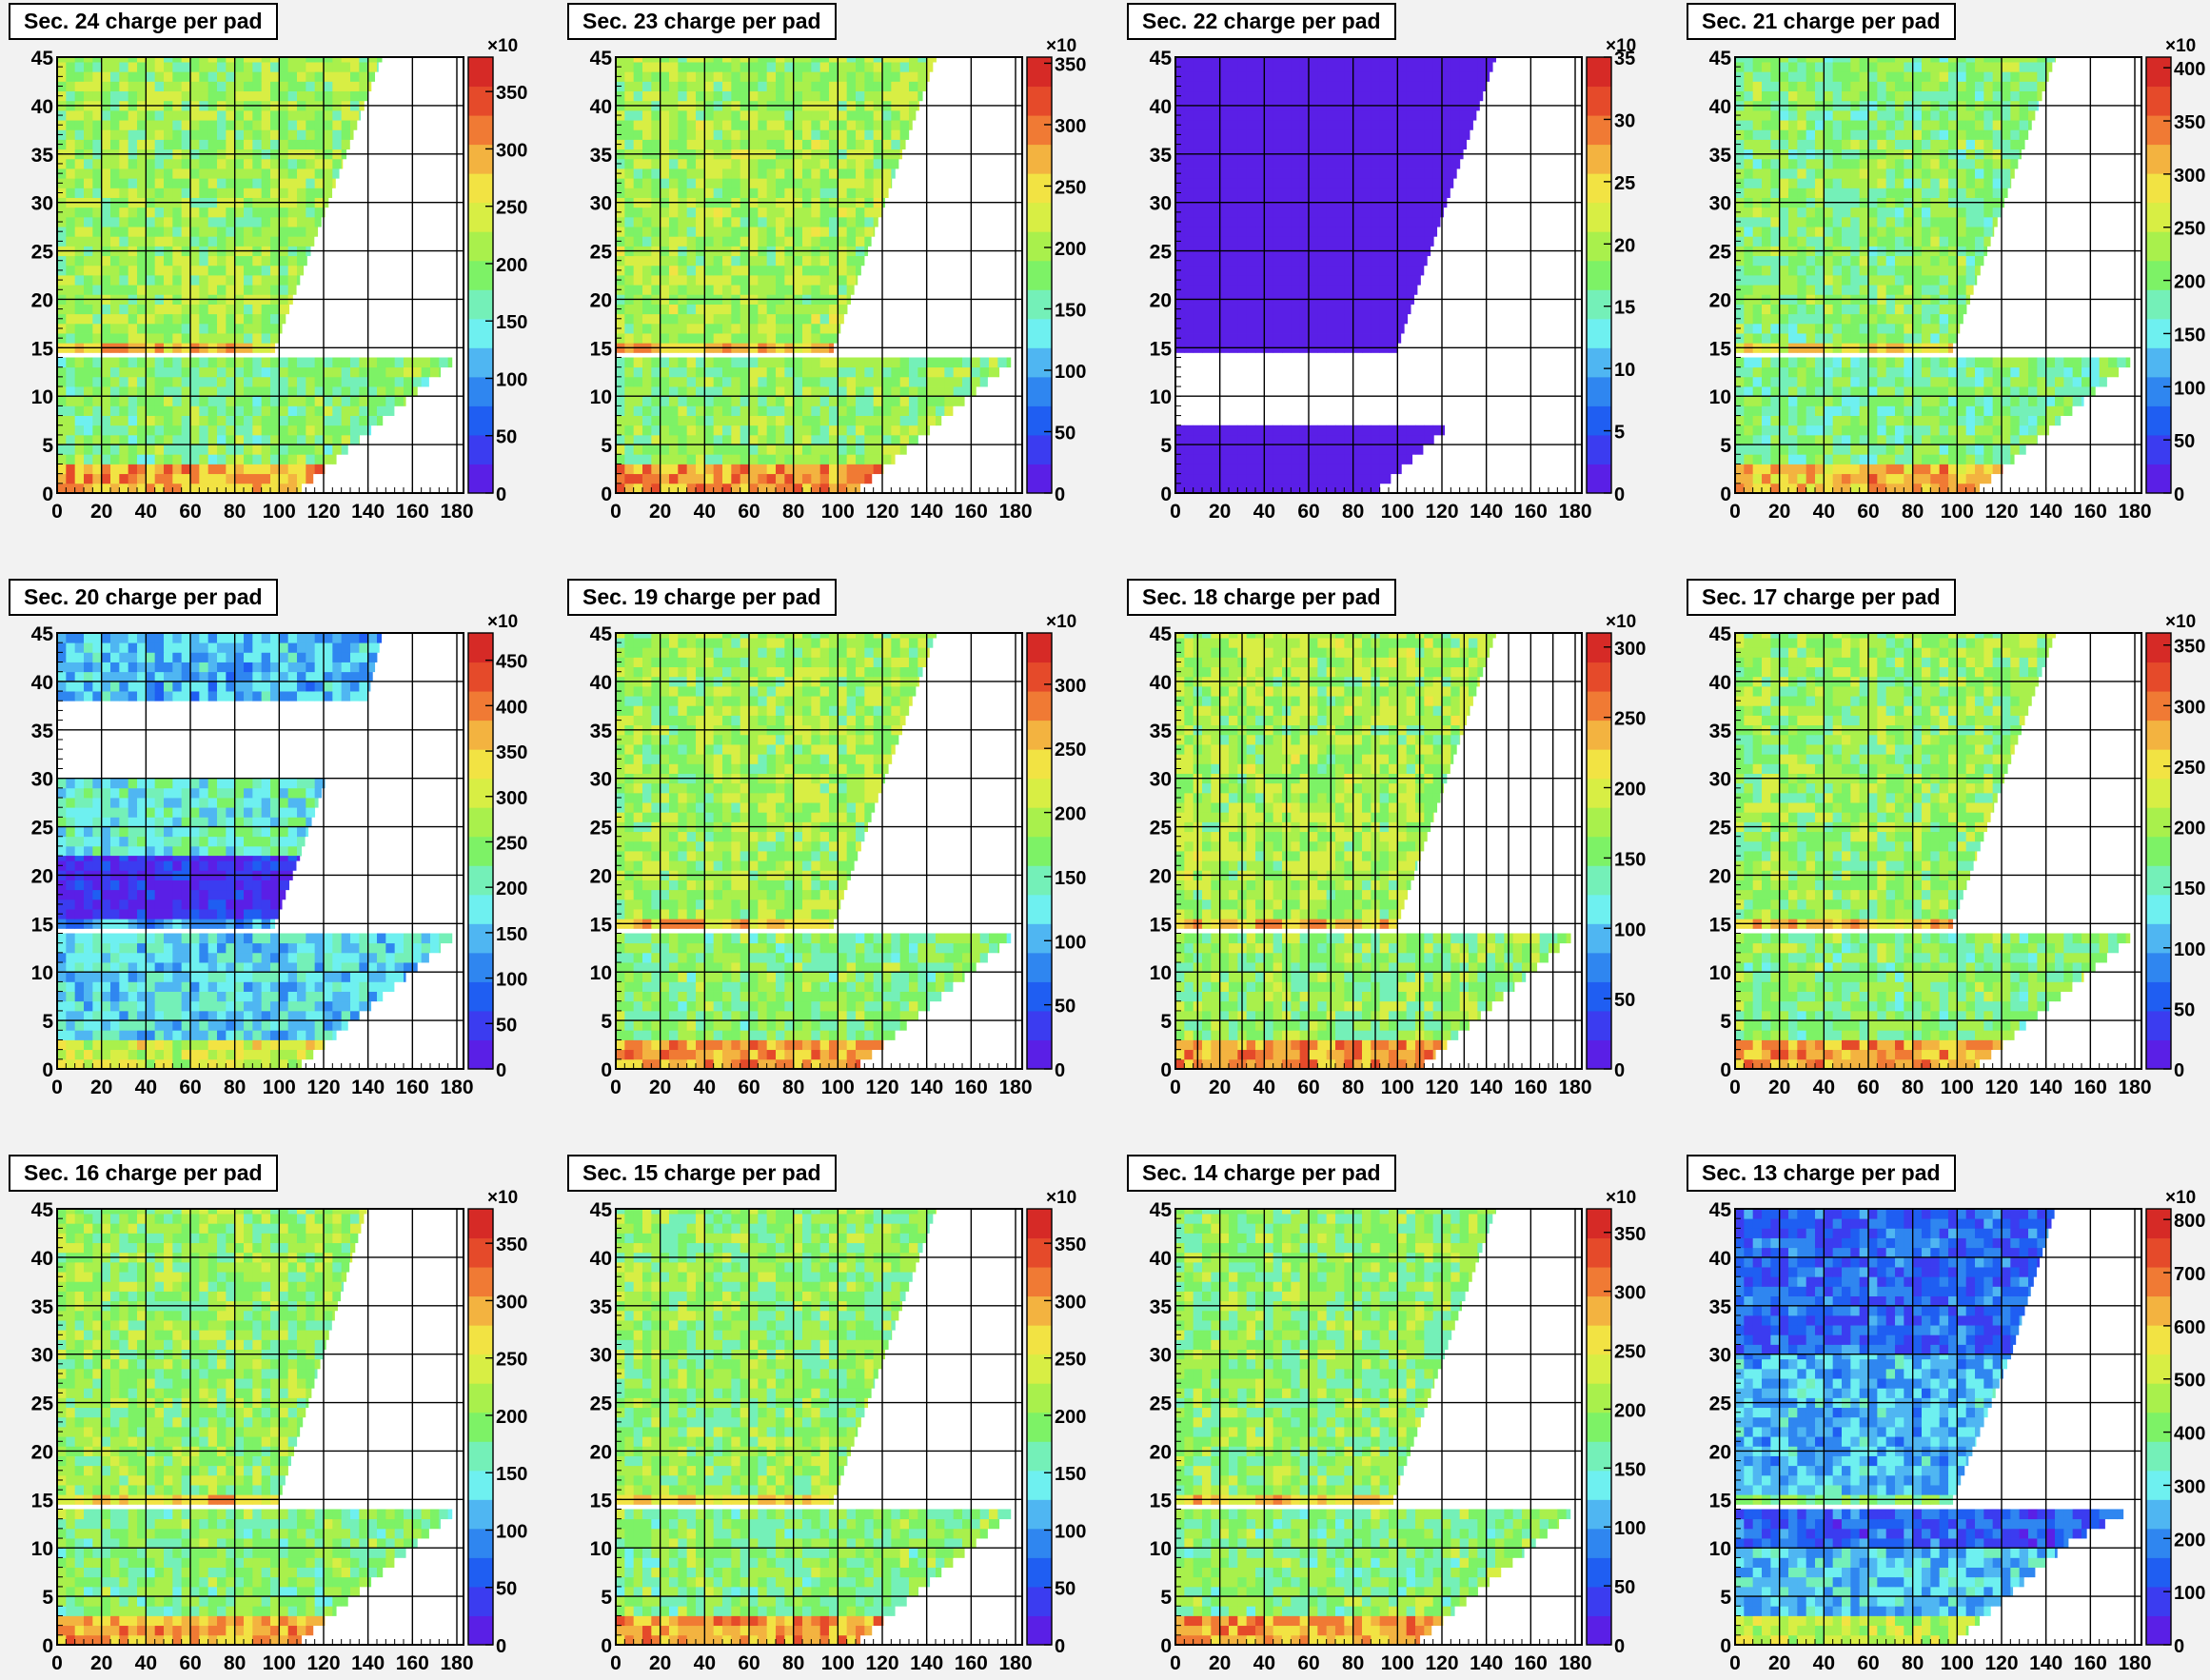 Image resolution: width=2210 pixels, height=1680 pixels. What do you see at coordinates (1070, 64) in the screenshot?
I see `color-bar-label: 350` at bounding box center [1070, 64].